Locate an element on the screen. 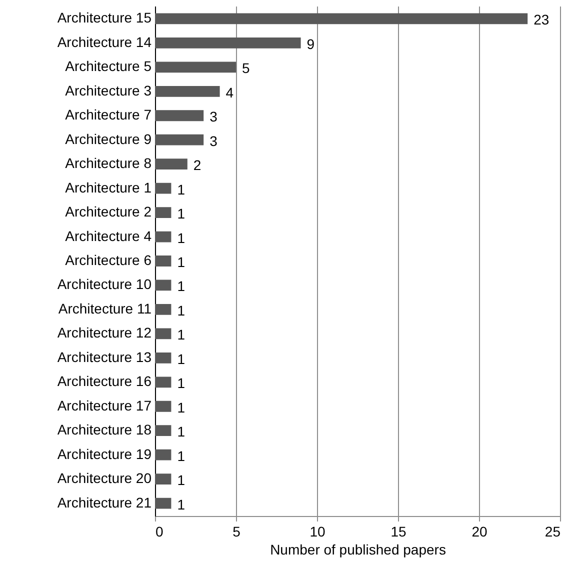 The width and height of the screenshot is (569, 567). x-axis-title: Number of published papers is located at coordinates (358, 550).